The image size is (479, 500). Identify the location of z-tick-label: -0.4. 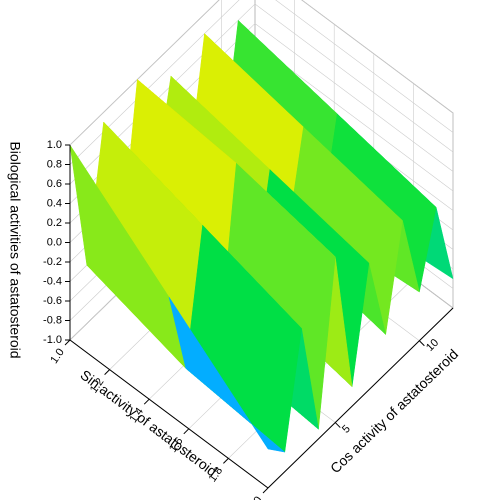
(52, 281).